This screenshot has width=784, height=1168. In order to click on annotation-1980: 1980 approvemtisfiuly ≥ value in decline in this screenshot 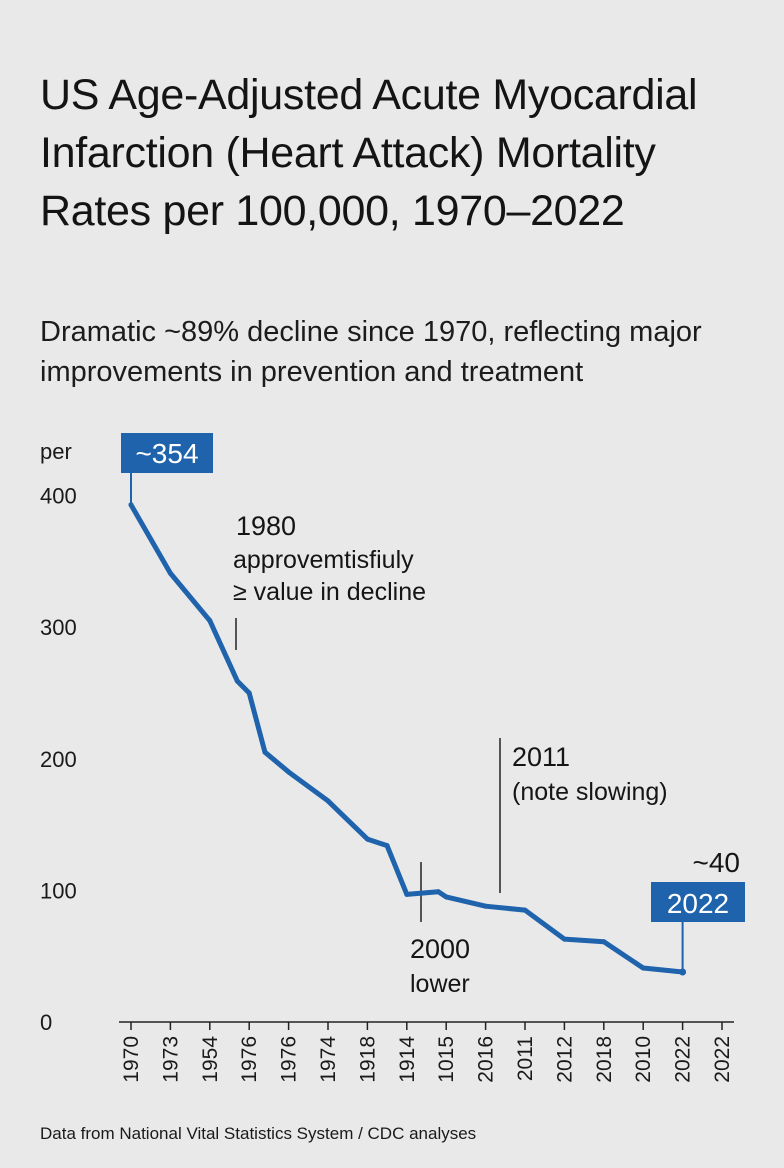, I will do `click(329, 558)`.